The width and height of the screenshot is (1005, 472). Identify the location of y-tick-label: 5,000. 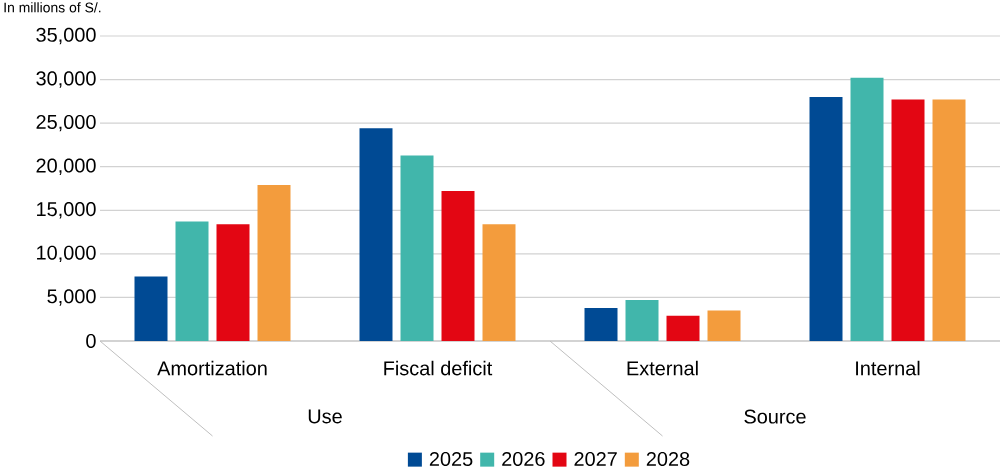
(71, 297).